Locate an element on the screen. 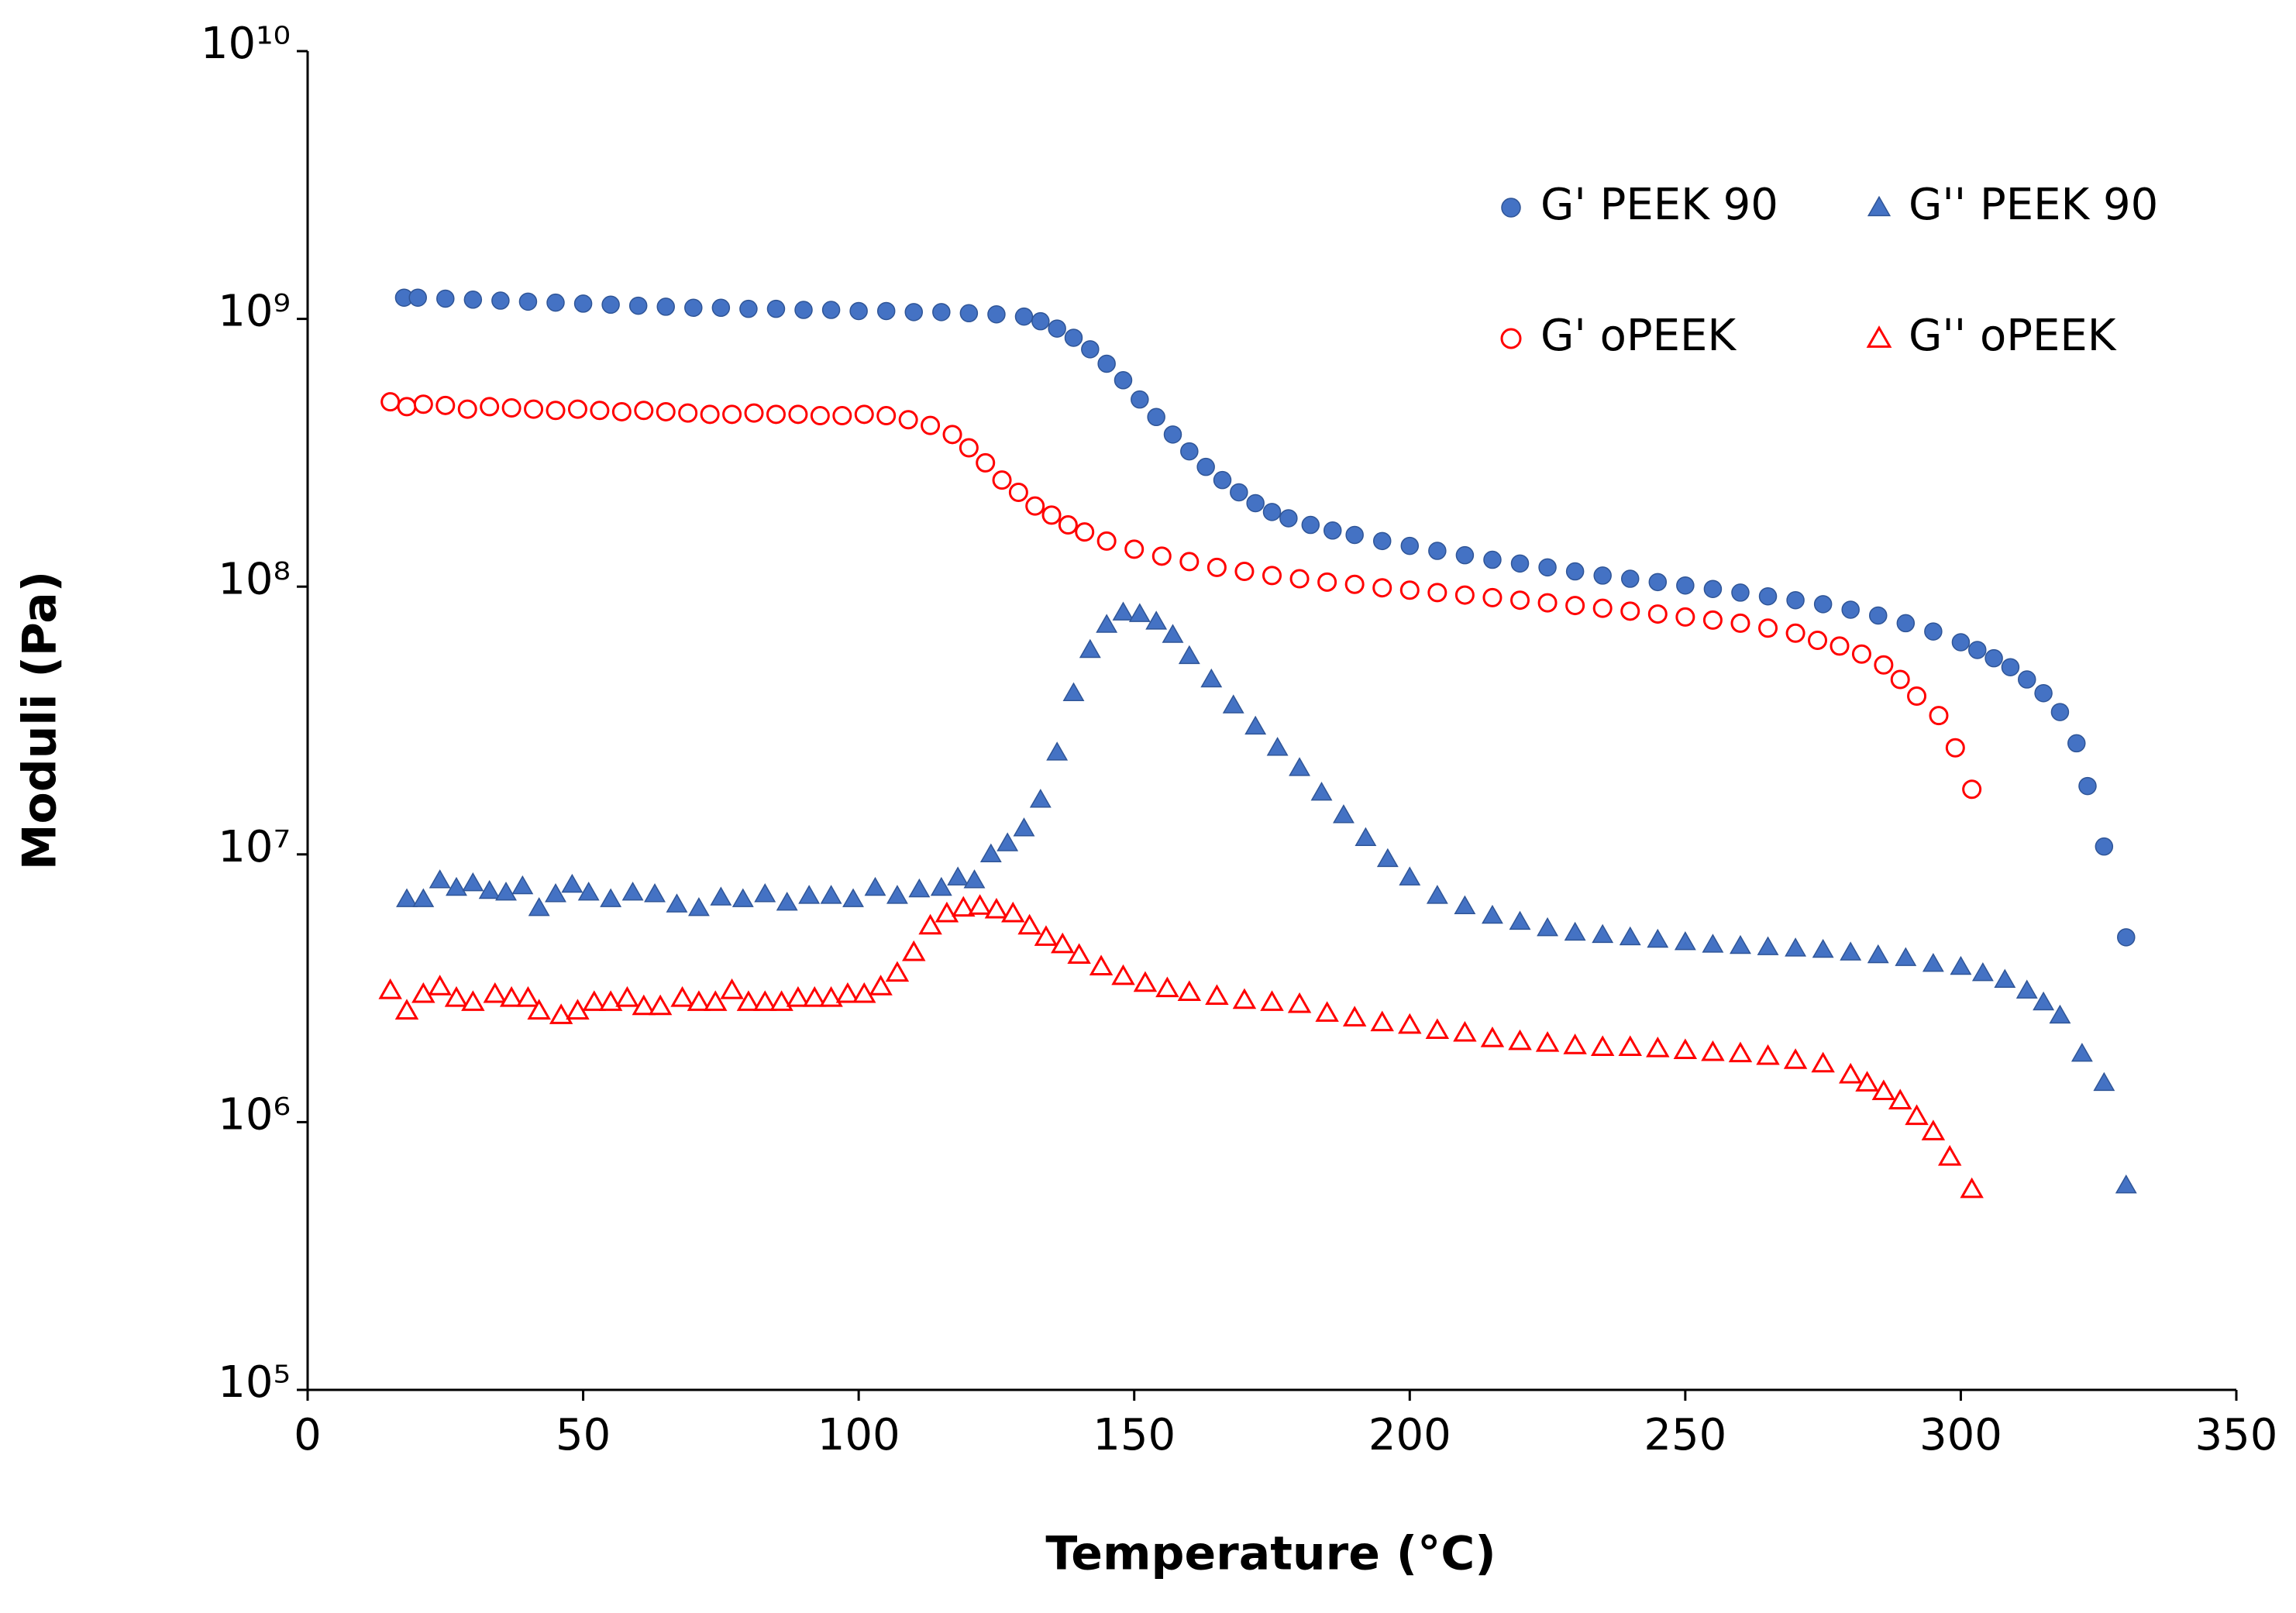  legend-label: G'' PEEK 90 is located at coordinates (2034, 205).